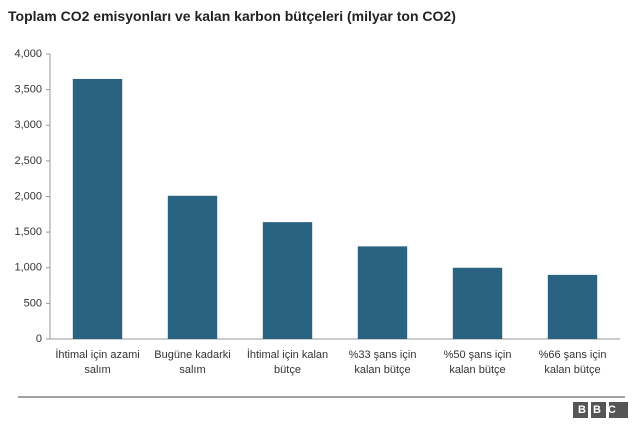  I want to click on y-tick-label: 1,000, so click(28, 268).